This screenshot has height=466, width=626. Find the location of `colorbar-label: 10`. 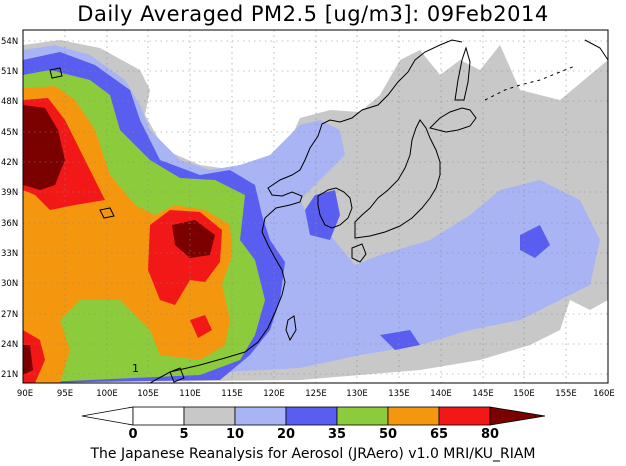

colorbar-label: 10 is located at coordinates (235, 434).